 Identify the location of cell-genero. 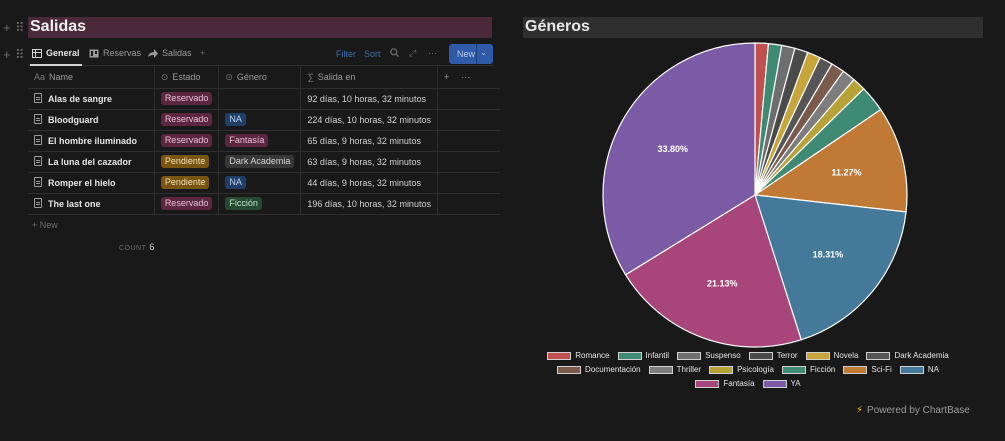
(260, 99).